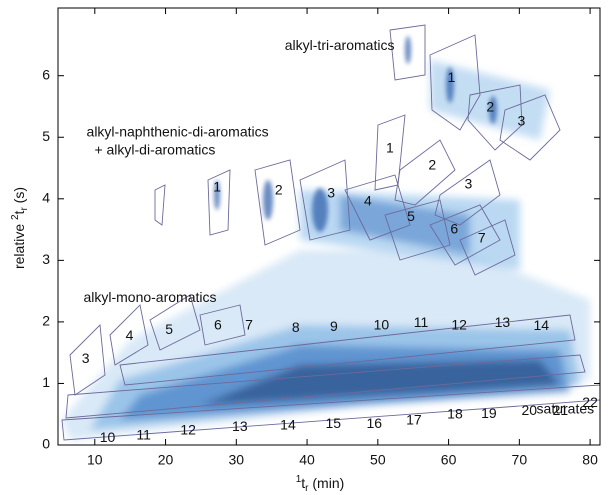  Describe the element at coordinates (15, 217) in the screenshot. I see `y-label-sup: 2` at that location.